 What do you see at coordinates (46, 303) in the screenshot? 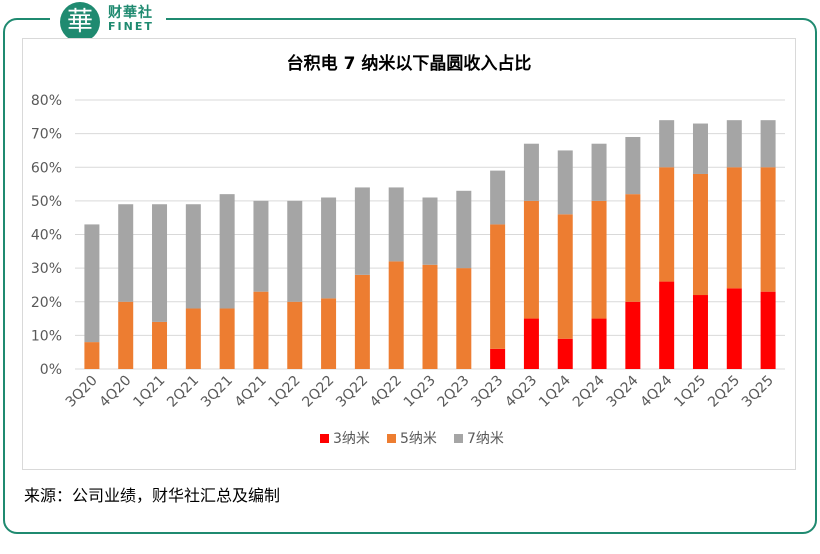
I see `y-tick-label: 20%` at bounding box center [46, 303].